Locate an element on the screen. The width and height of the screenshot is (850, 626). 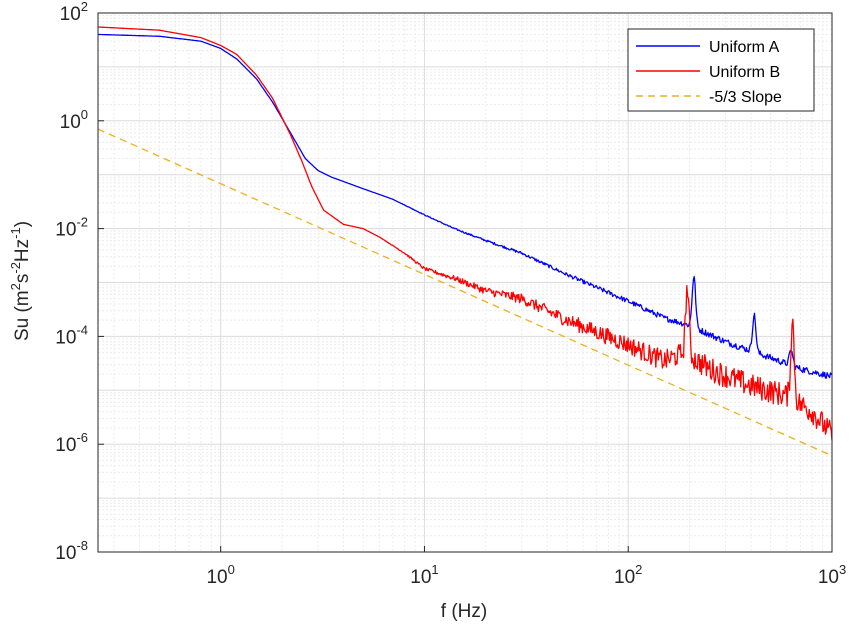
y-tick-label: 10⁰ is located at coordinates (74, 120).